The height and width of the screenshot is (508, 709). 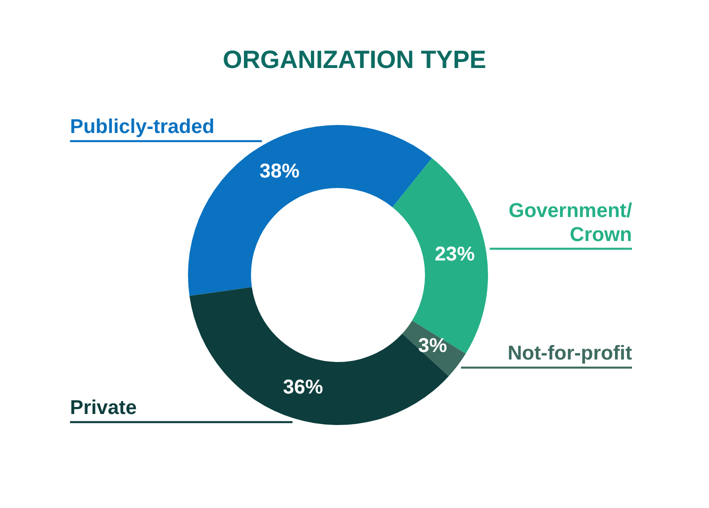 I want to click on chart-title: ORGANIZATION TYPE, so click(x=355, y=60).